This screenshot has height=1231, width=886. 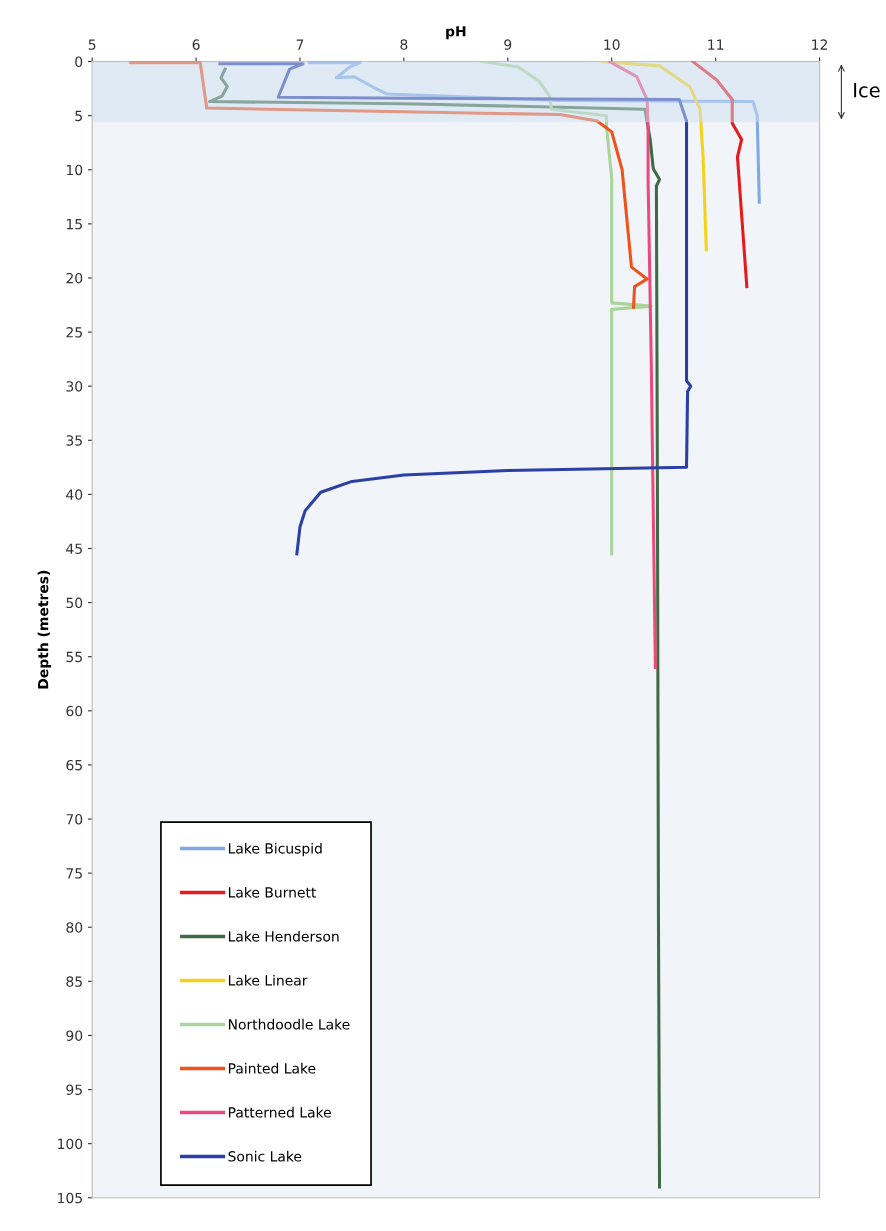 I want to click on legend-label: Northdoodle Lake, so click(x=289, y=1024).